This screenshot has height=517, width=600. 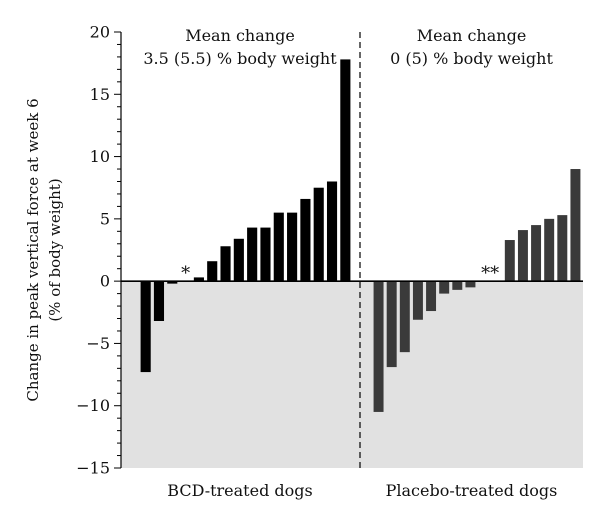 What do you see at coordinates (33, 249) in the screenshot?
I see `y-axis-label-line-1: Change in peak vertical force at week 6` at bounding box center [33, 249].